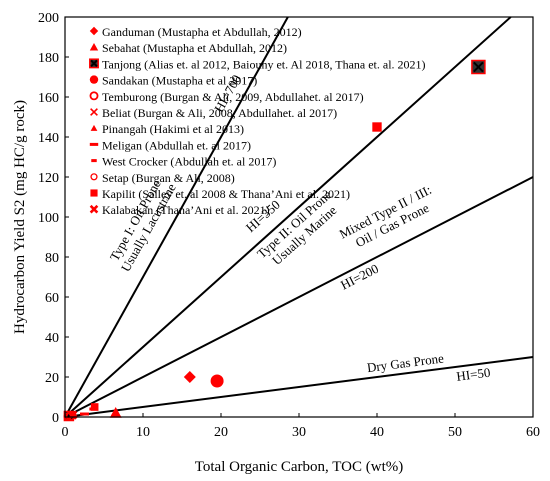 This screenshot has width=550, height=481. What do you see at coordinates (186, 210) in the screenshot?
I see `legend-entry: Kalabakan (Thana’Ani et al. 2021)` at bounding box center [186, 210].